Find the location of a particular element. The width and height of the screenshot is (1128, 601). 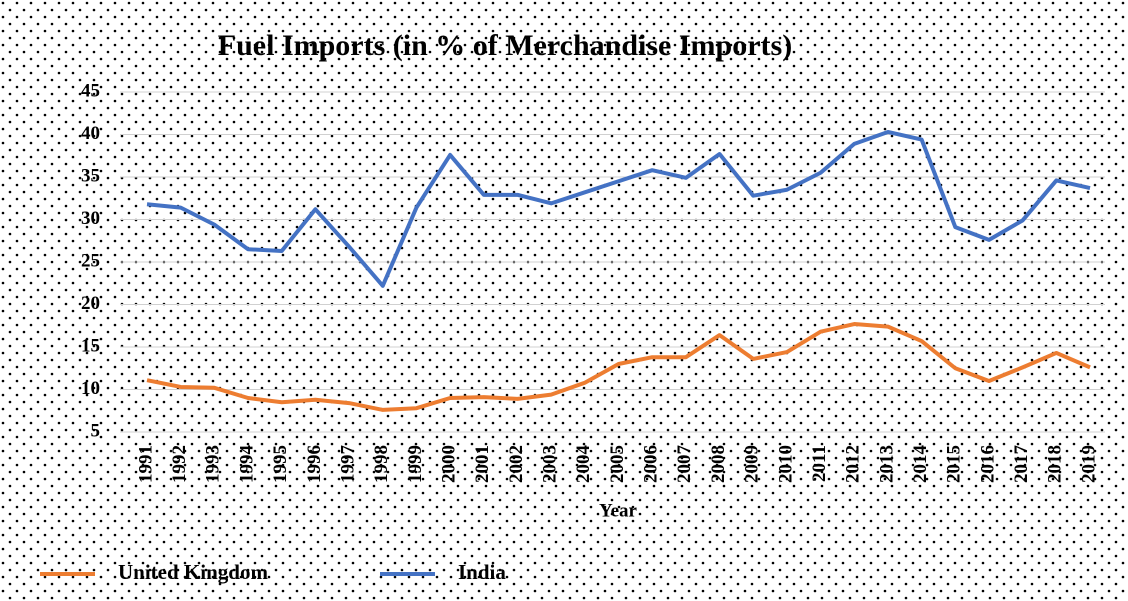

x-tick-label: 2006 is located at coordinates (651, 464).